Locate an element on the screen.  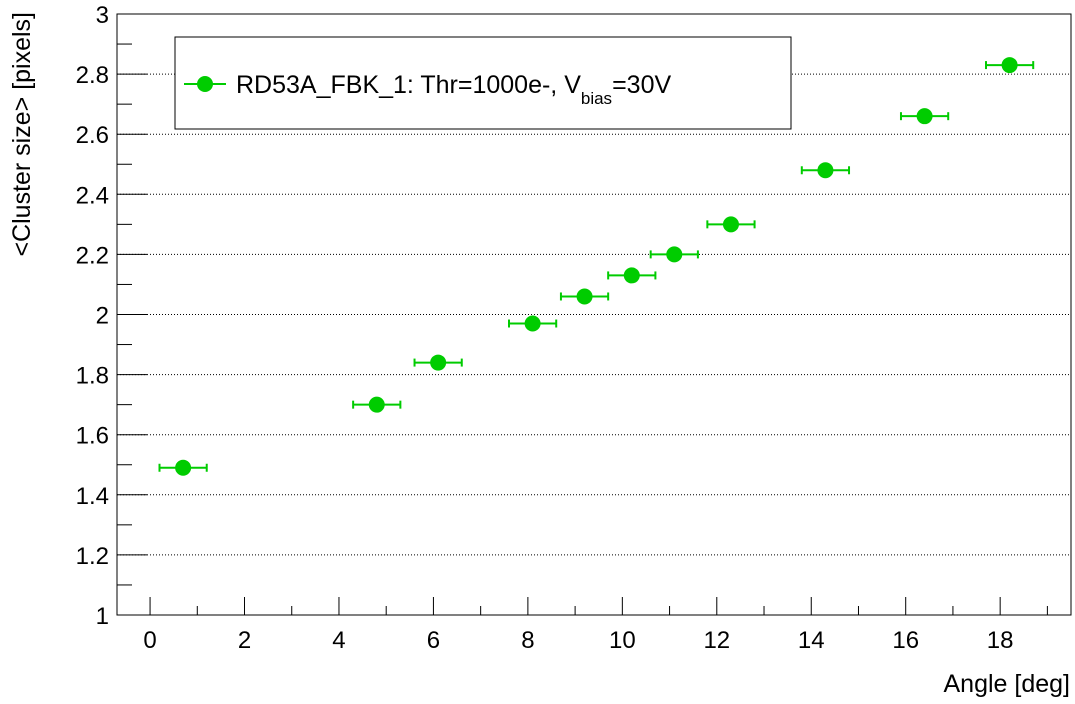
legend-box is located at coordinates (483, 83).